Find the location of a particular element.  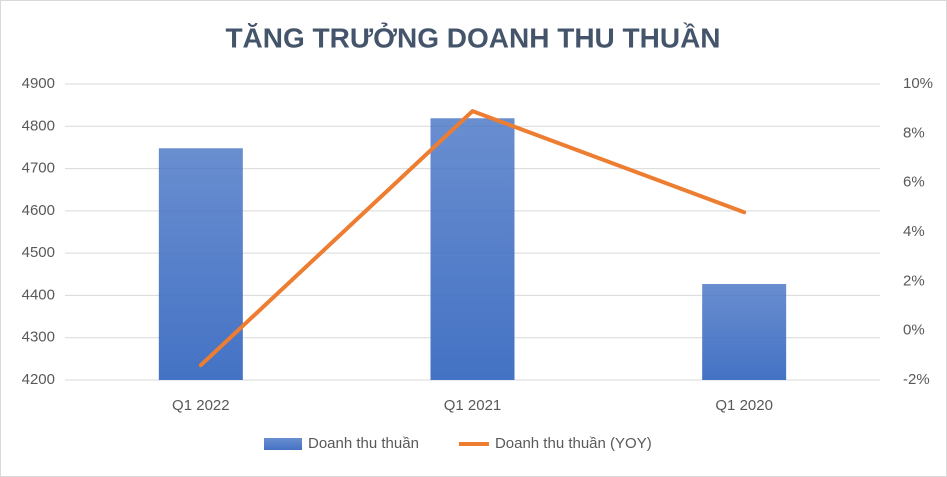

x-tick-label: Q1 2022 is located at coordinates (201, 405).